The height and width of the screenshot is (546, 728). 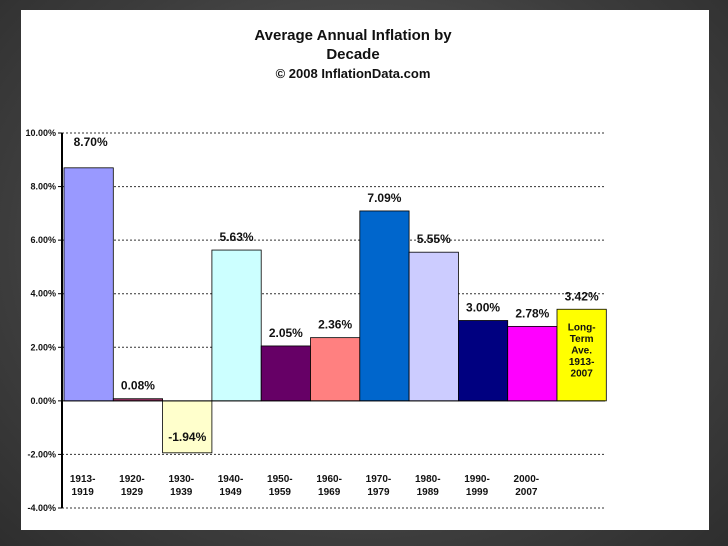 I want to click on y-tick-label: 2.00%, so click(x=43, y=347).